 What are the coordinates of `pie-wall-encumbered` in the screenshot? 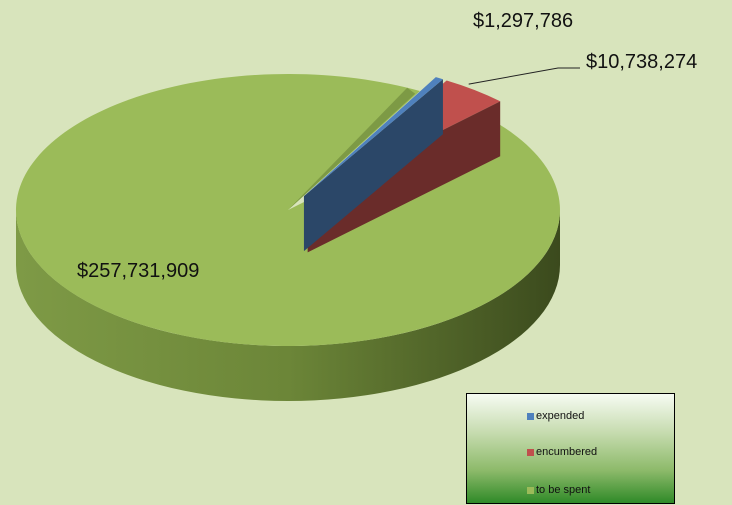 It's located at (404, 177).